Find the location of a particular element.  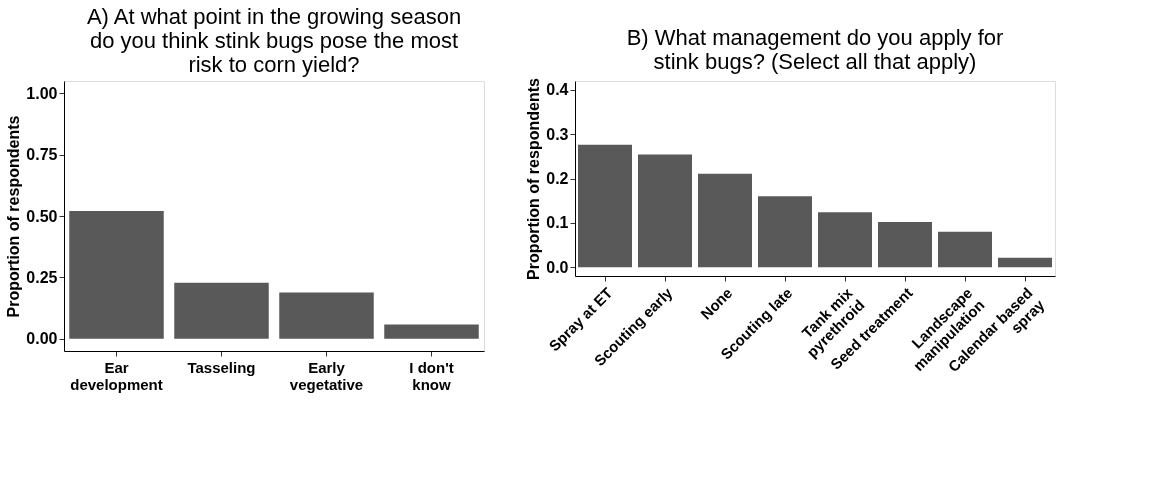

x-tick-label: I don't know is located at coordinates (431, 375).